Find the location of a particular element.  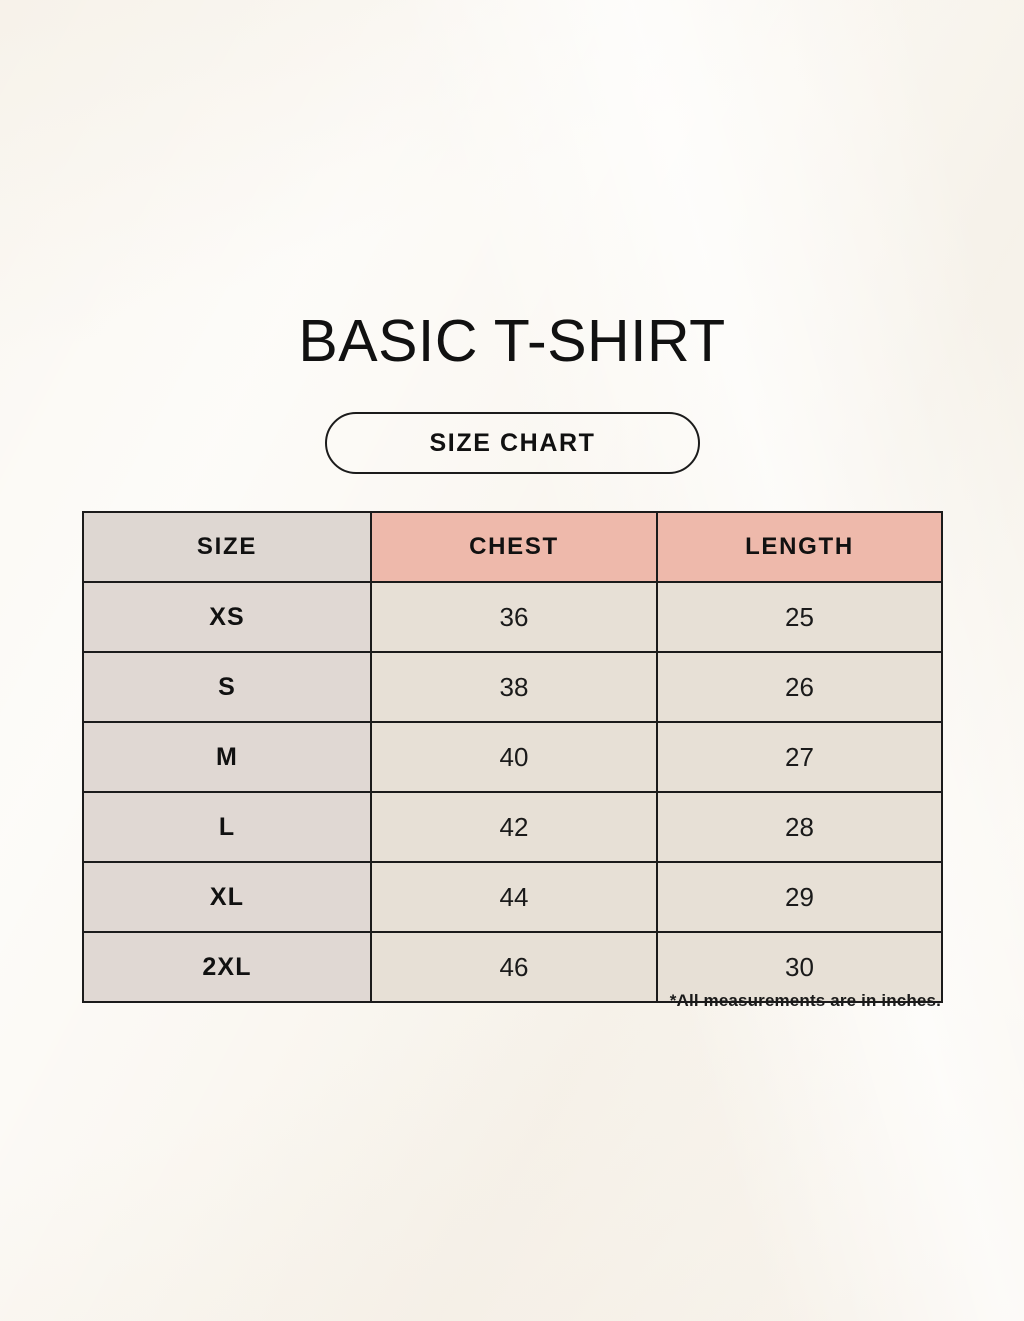

table-header-row: SIZE CHEST LENGTH is located at coordinates (512, 547).